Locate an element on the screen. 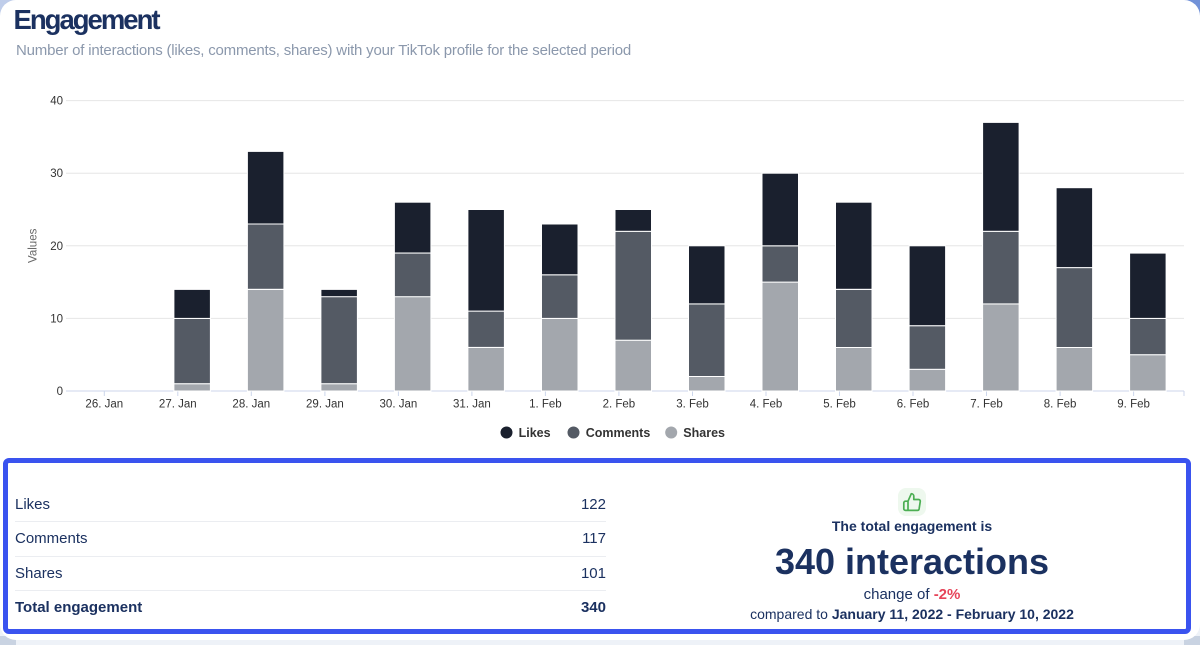 This screenshot has width=1200, height=645. svg-text: Shares is located at coordinates (704, 433).